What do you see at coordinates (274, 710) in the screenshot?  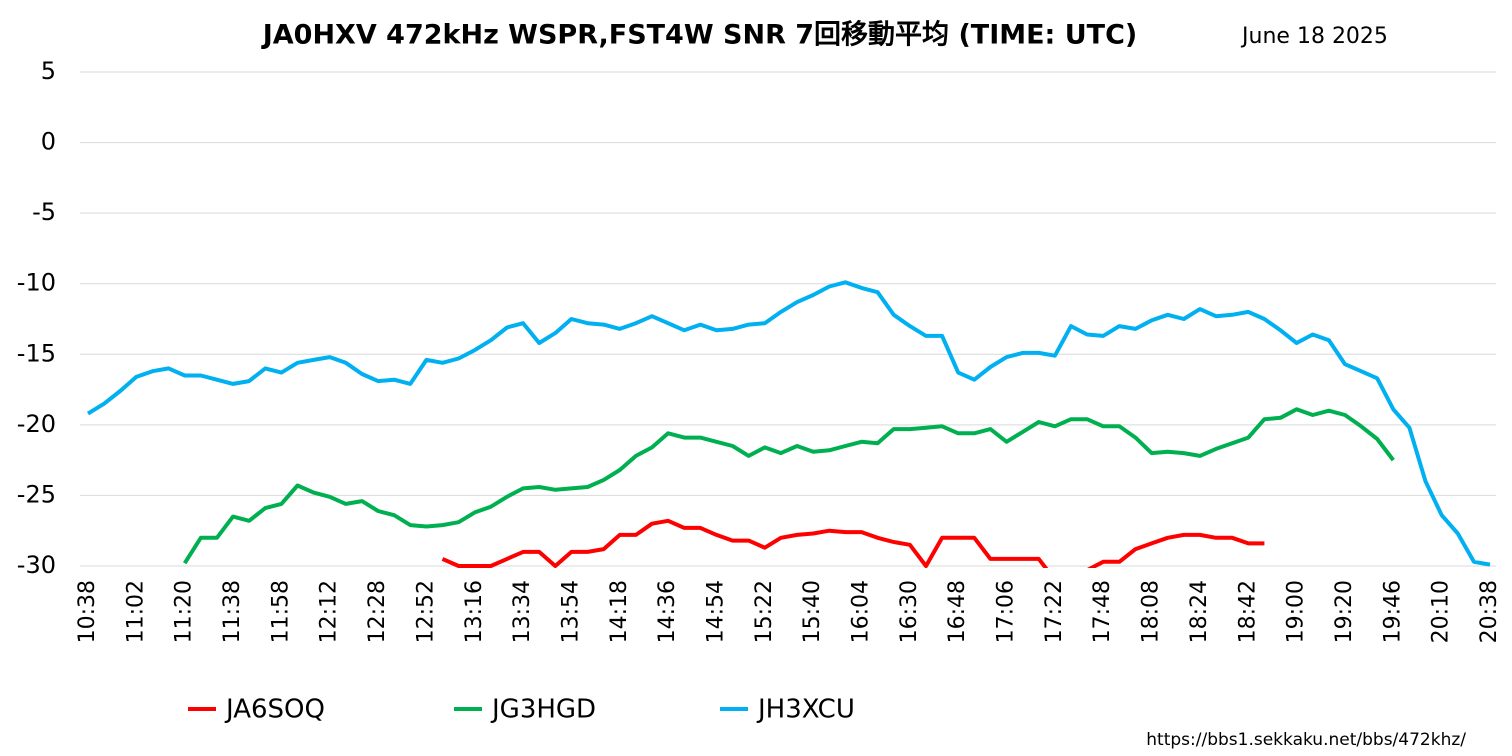 I see `legend-label: JA6SOQ` at bounding box center [274, 710].